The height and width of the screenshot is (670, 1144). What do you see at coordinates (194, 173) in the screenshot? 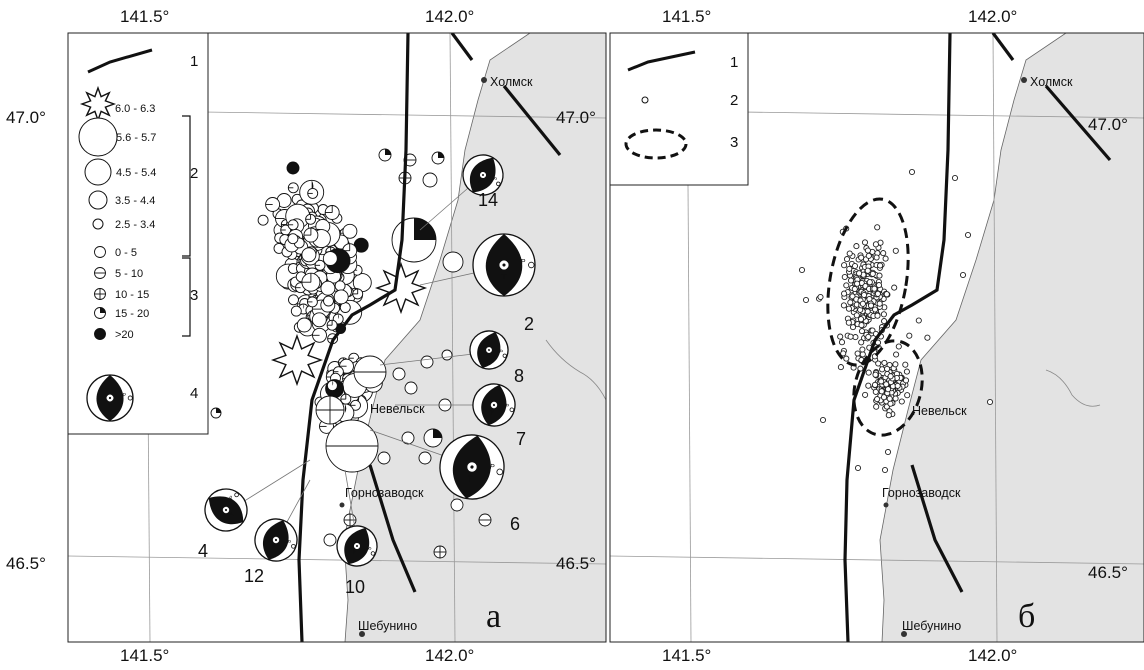
I see `legend-number: 2` at bounding box center [194, 173].